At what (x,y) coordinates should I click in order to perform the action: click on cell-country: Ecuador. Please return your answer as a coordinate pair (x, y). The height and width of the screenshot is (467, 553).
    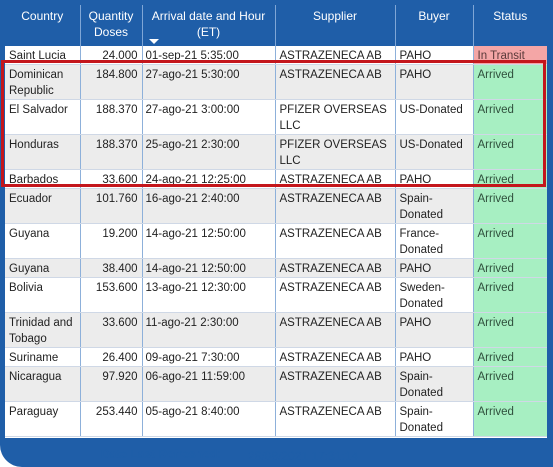
    Looking at the image, I should click on (43, 206).